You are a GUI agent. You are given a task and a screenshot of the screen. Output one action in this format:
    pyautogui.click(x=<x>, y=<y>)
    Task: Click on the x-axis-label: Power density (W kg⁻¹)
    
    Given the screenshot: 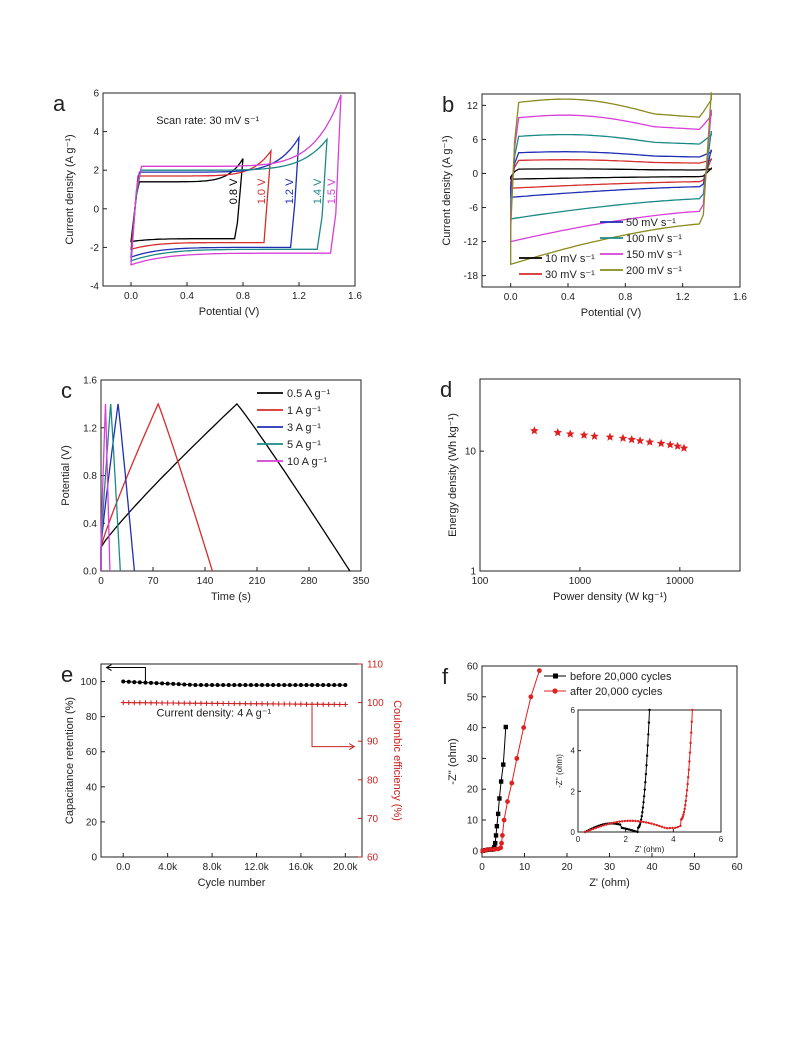 What is the action you would take?
    pyautogui.click(x=610, y=597)
    